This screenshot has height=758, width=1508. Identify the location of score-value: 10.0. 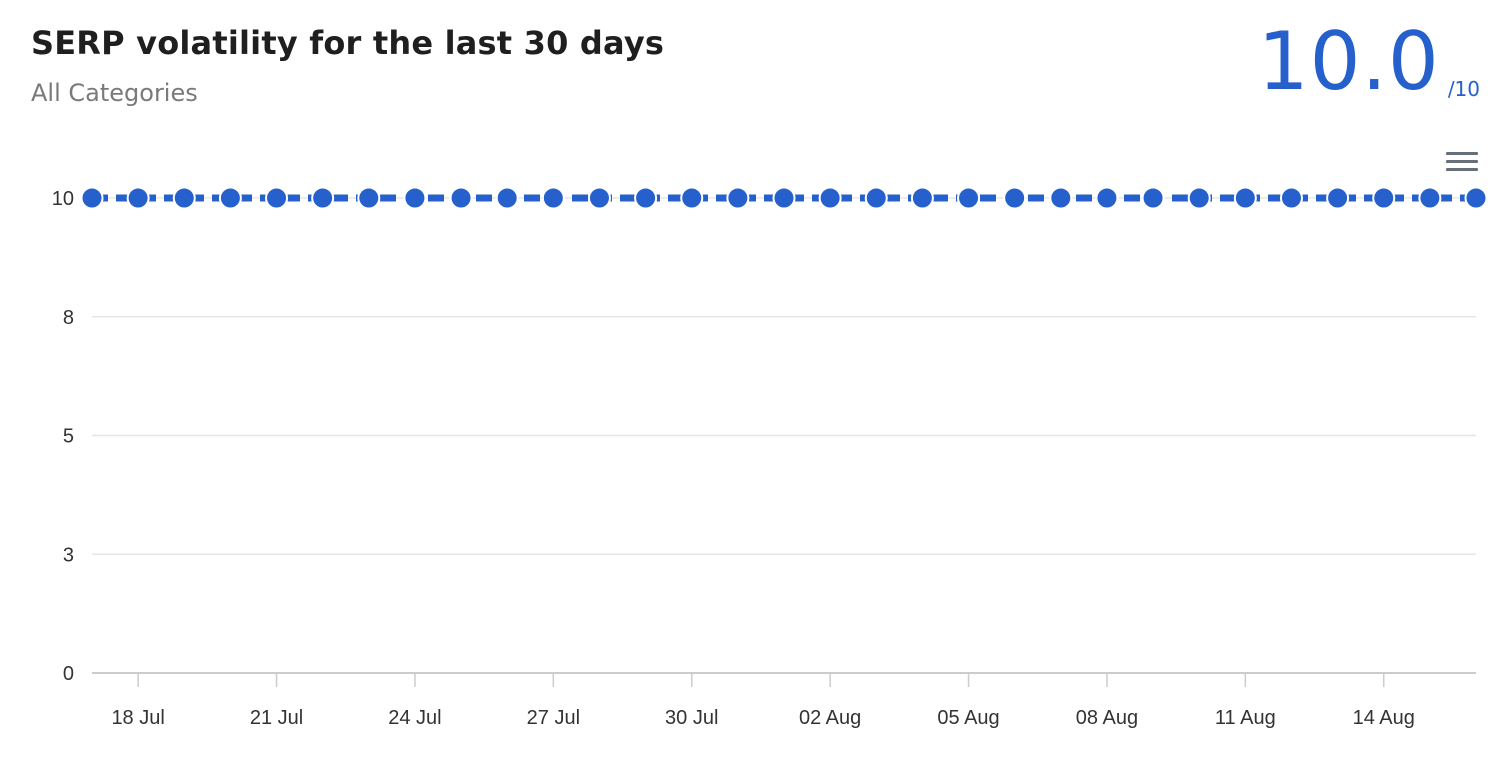
(1348, 61).